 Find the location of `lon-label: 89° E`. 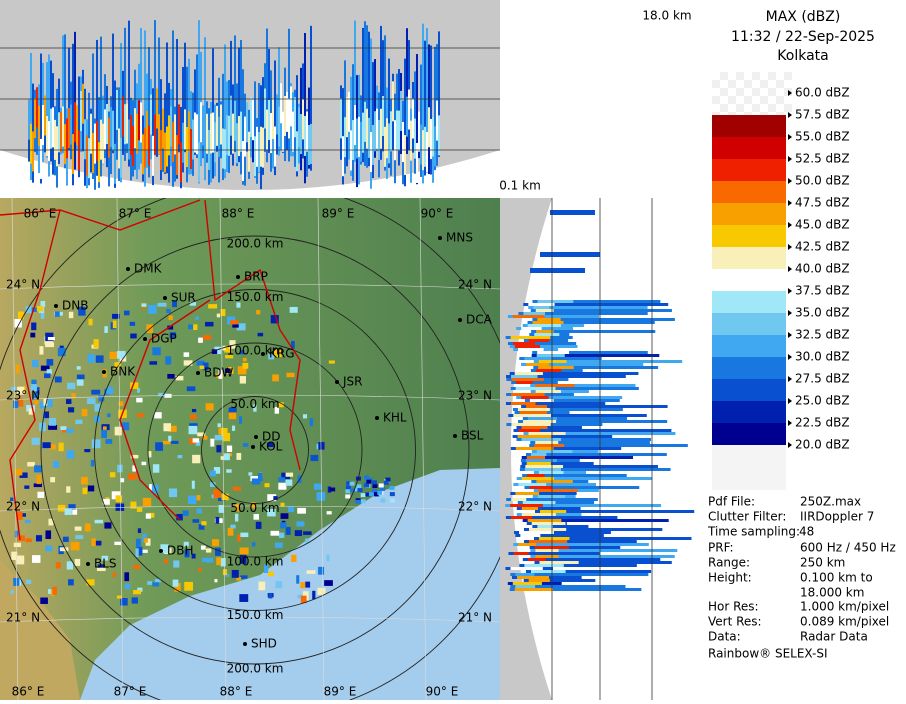

lon-label: 89° E is located at coordinates (340, 692).